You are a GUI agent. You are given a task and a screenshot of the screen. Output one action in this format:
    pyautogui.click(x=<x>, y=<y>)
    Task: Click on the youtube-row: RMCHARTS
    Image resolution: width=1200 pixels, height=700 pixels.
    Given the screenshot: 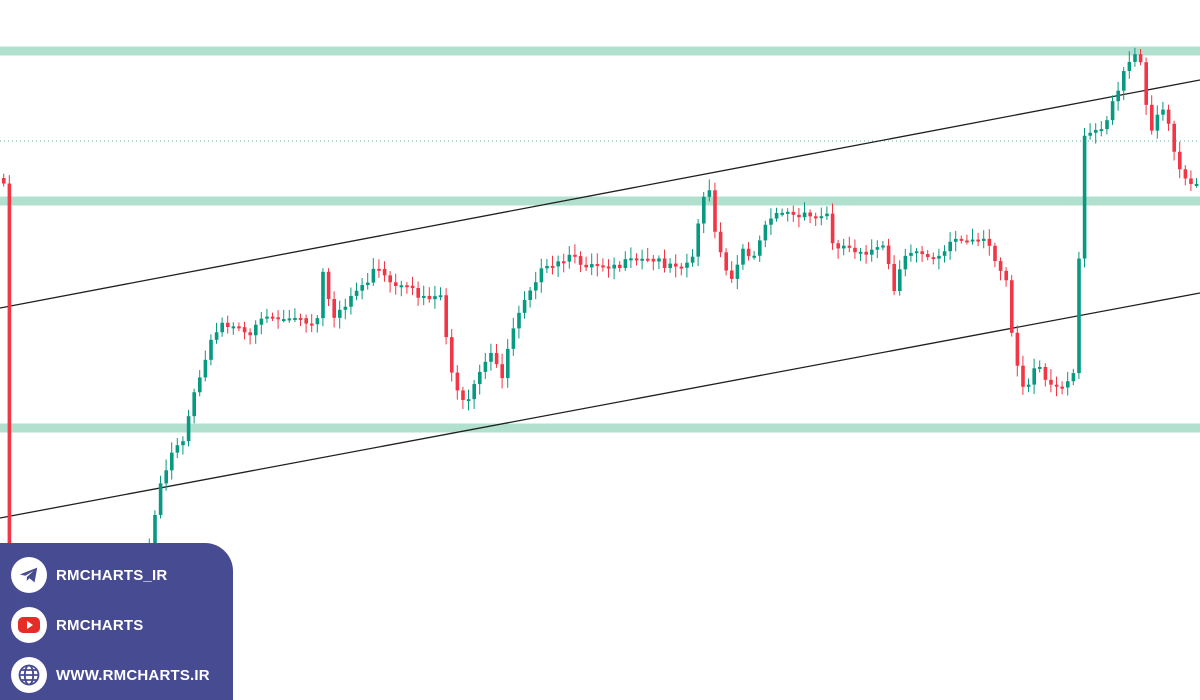 What is the action you would take?
    pyautogui.click(x=77, y=625)
    